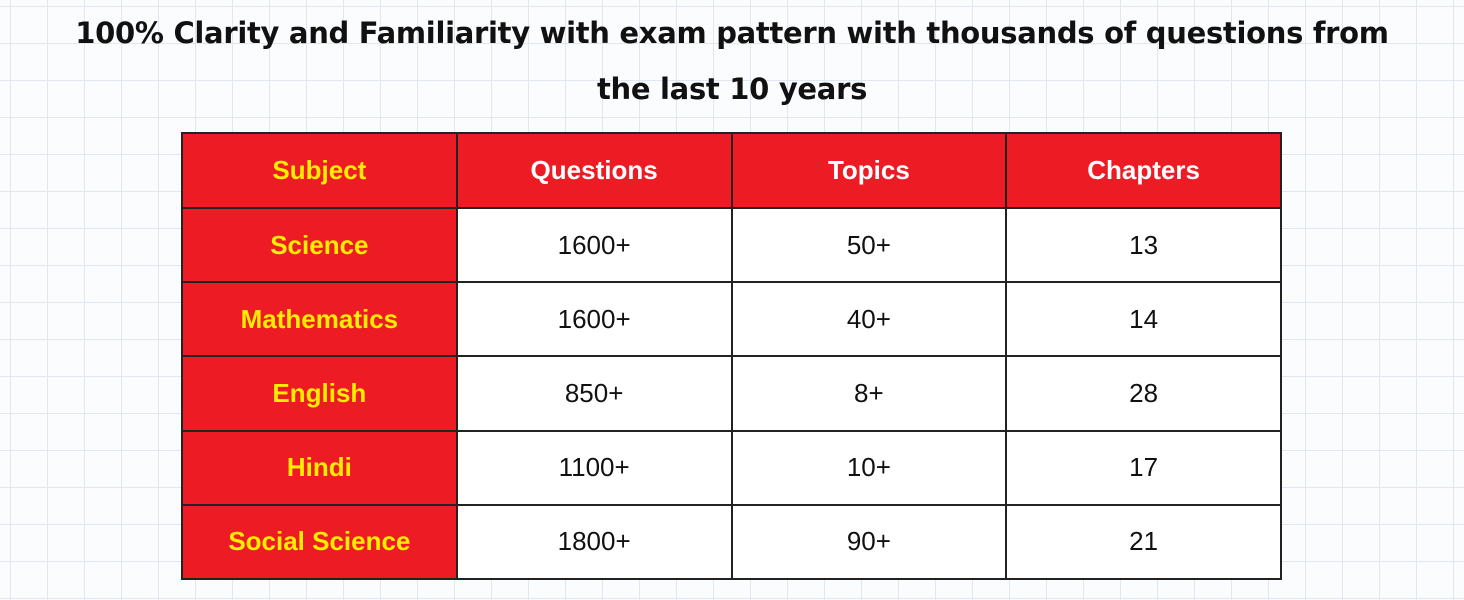 The height and width of the screenshot is (600, 1464). Describe the element at coordinates (1143, 170) in the screenshot. I see `header-cell: Chapters` at that location.